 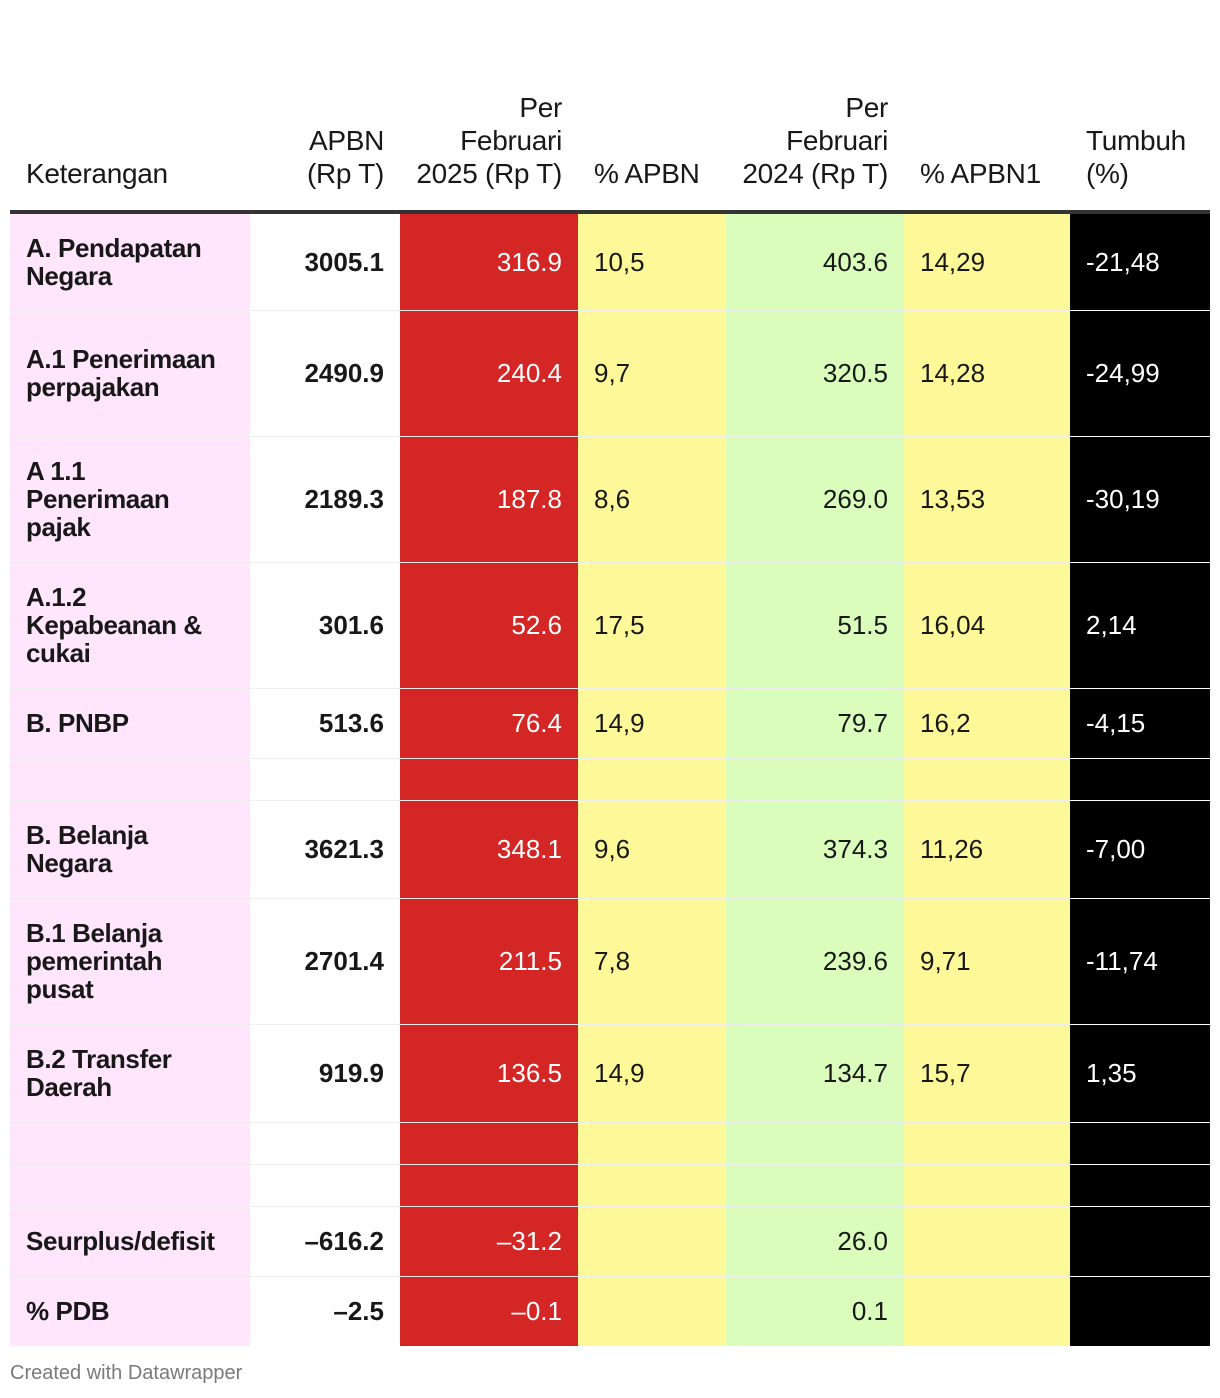 What do you see at coordinates (325, 1241) in the screenshot?
I see `cell-apbn: –616.2` at bounding box center [325, 1241].